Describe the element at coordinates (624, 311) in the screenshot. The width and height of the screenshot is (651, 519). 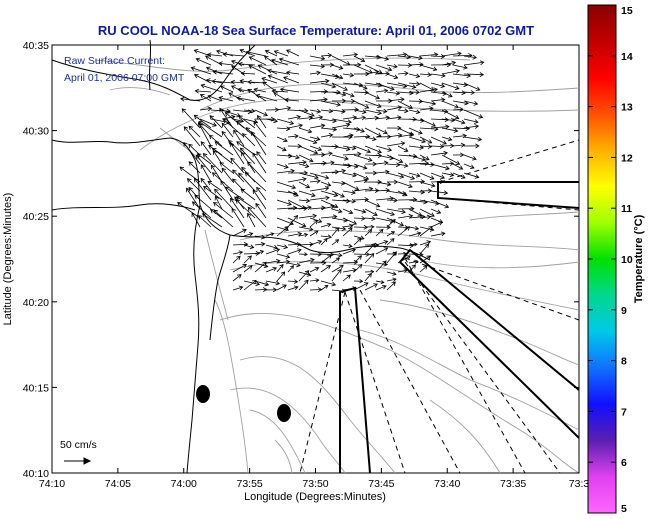
I see `colorbar-tick-label: 9` at that location.